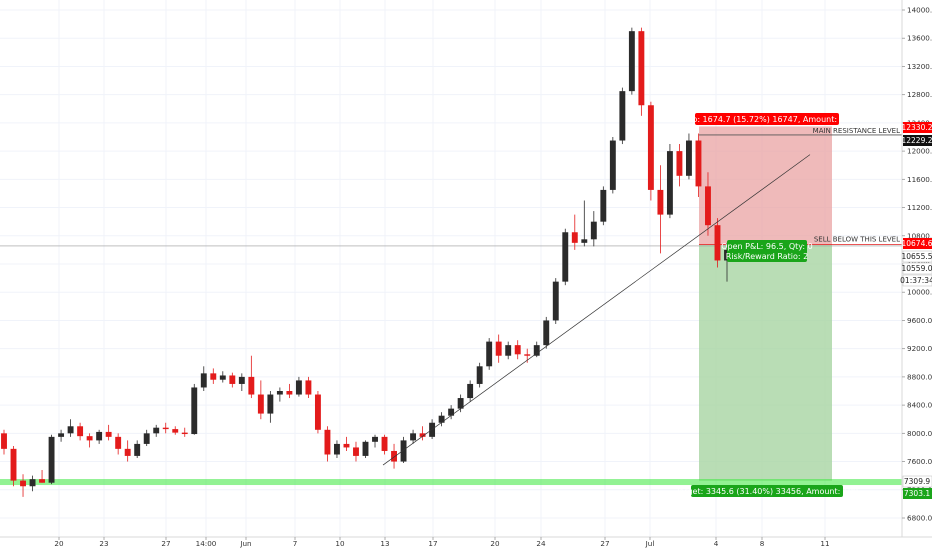 Image resolution: width=932 pixels, height=554 pixels. Describe the element at coordinates (824, 543) in the screenshot. I see `time-tick-label: 11` at that location.